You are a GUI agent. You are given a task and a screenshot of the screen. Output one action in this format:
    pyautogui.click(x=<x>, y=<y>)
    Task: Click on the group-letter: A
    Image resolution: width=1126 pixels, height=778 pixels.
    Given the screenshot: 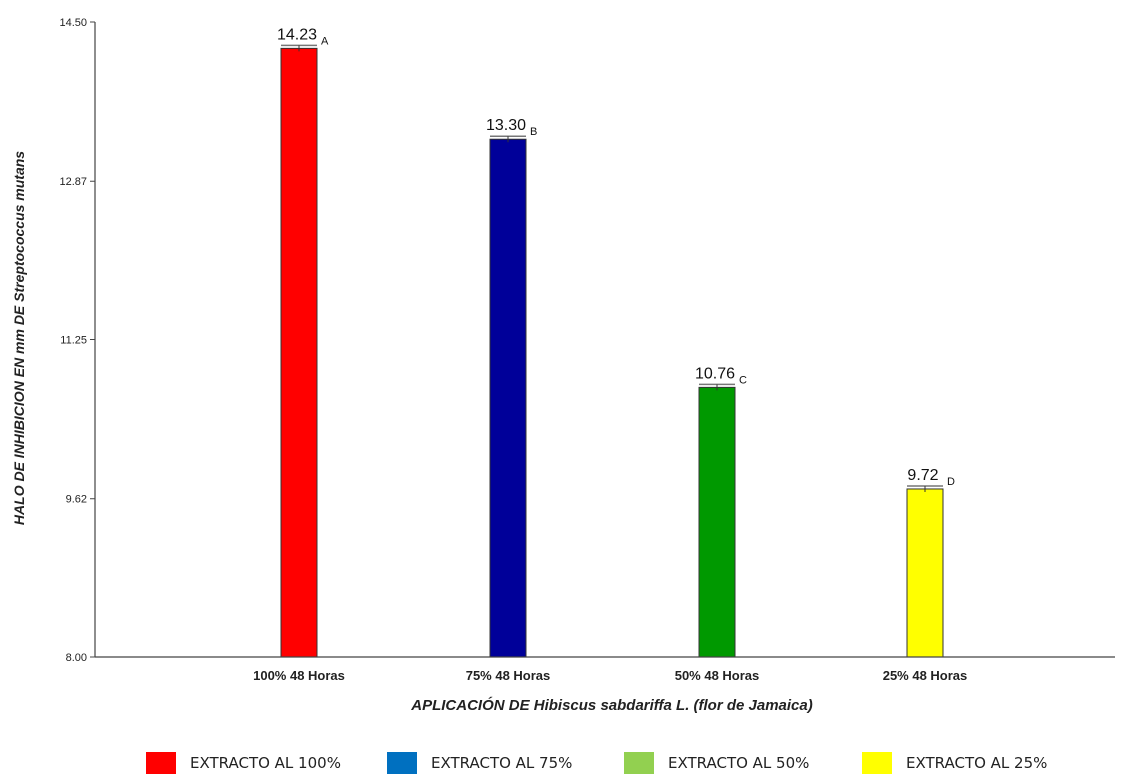 What is the action you would take?
    pyautogui.click(x=325, y=41)
    